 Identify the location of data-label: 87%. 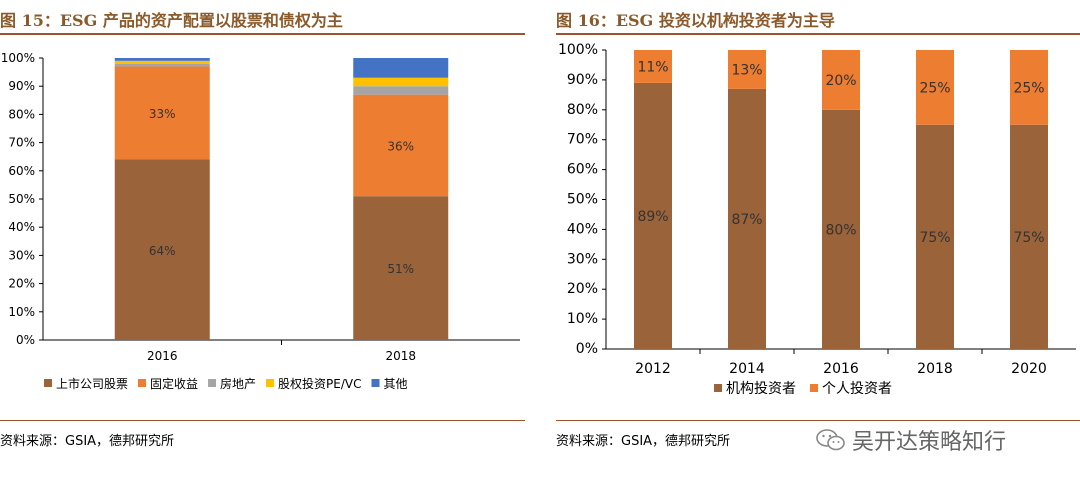
(746, 220).